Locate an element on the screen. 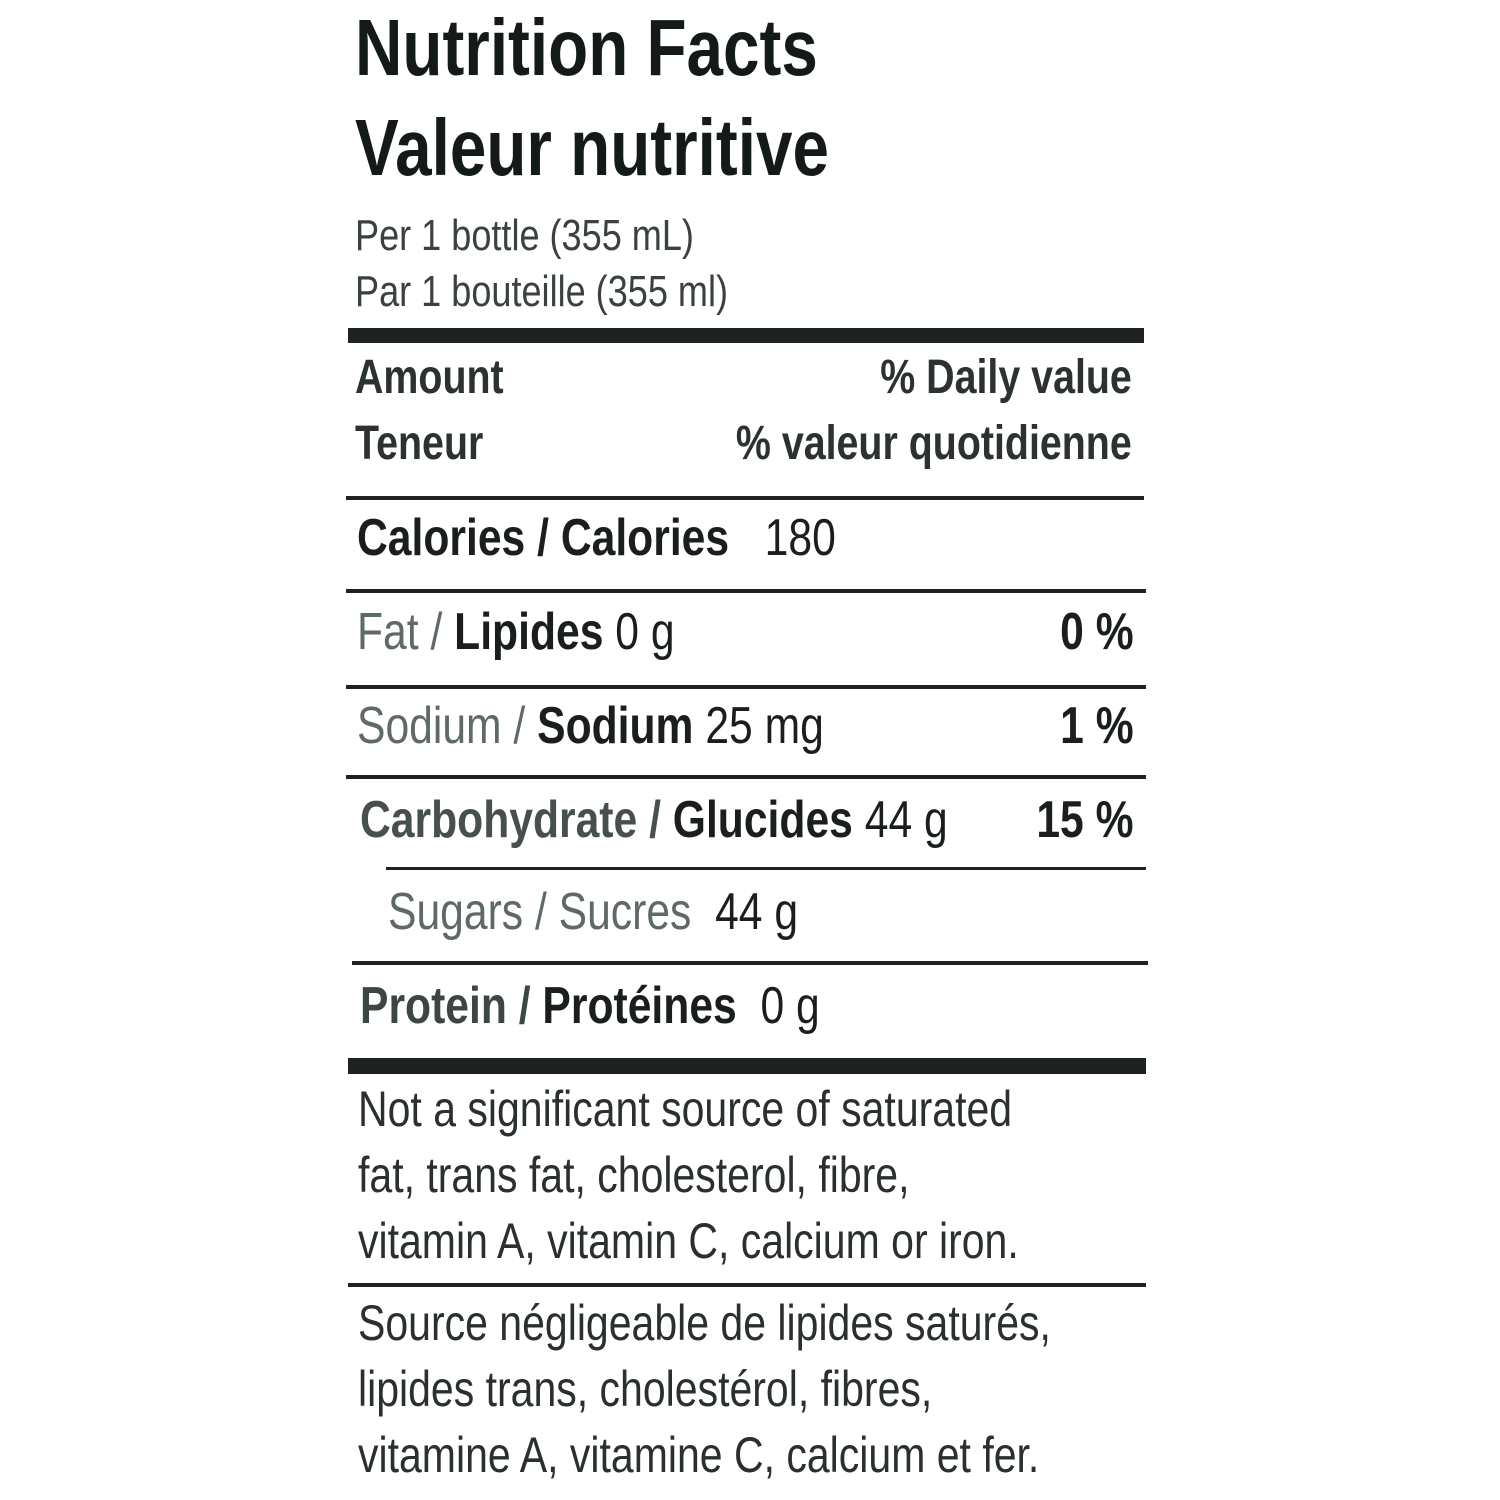 The image size is (1500, 1500). label-fr: Sodium is located at coordinates (615, 726).